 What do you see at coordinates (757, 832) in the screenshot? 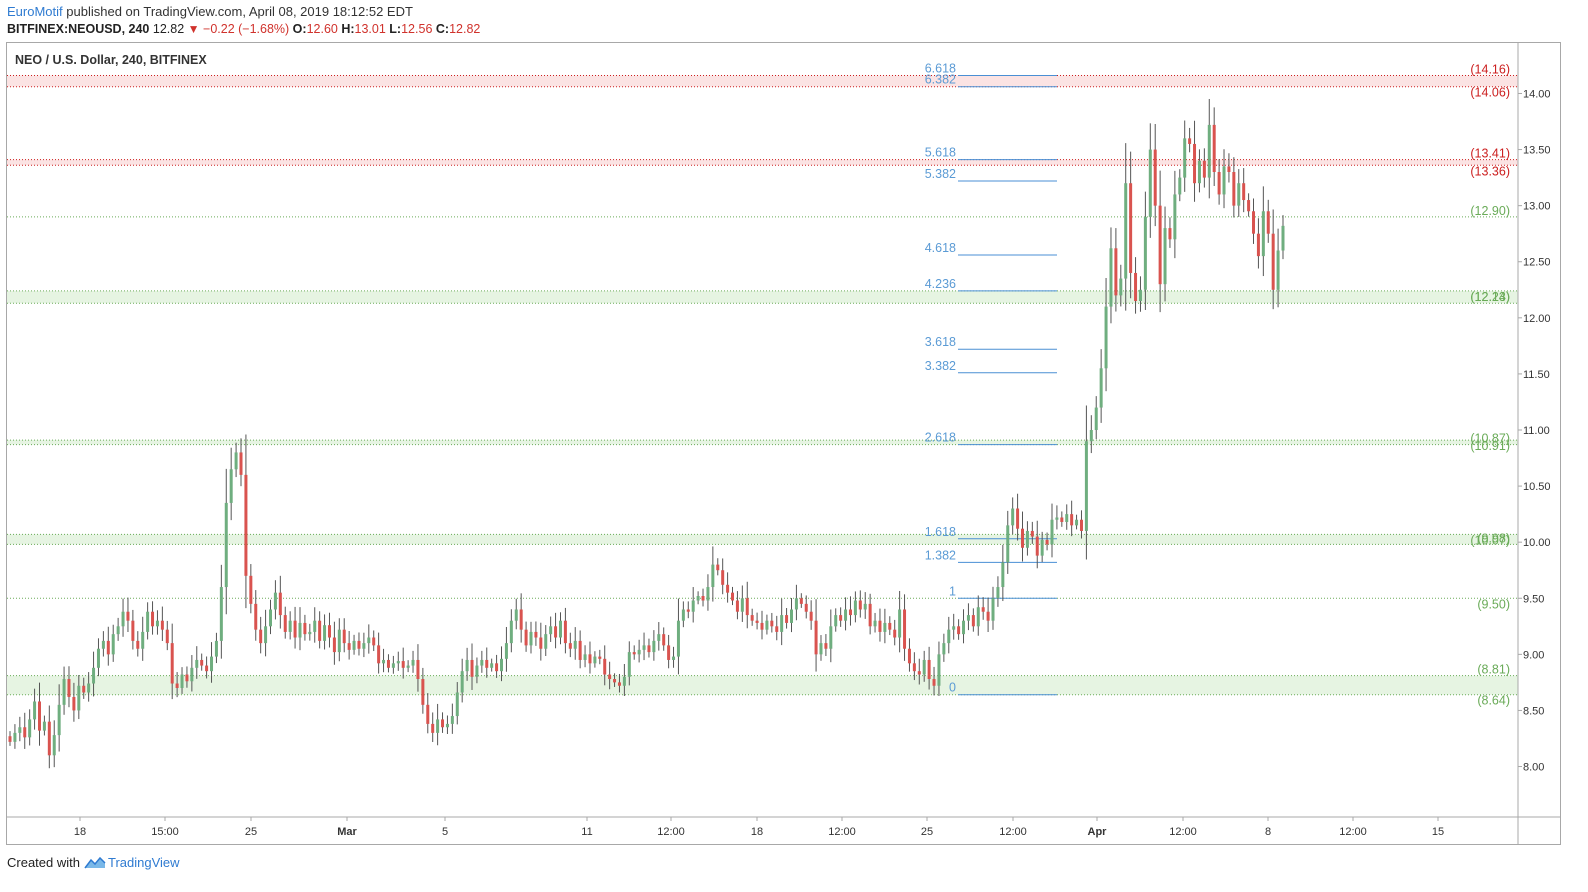
I see `x-tick-label: 18` at bounding box center [757, 832].